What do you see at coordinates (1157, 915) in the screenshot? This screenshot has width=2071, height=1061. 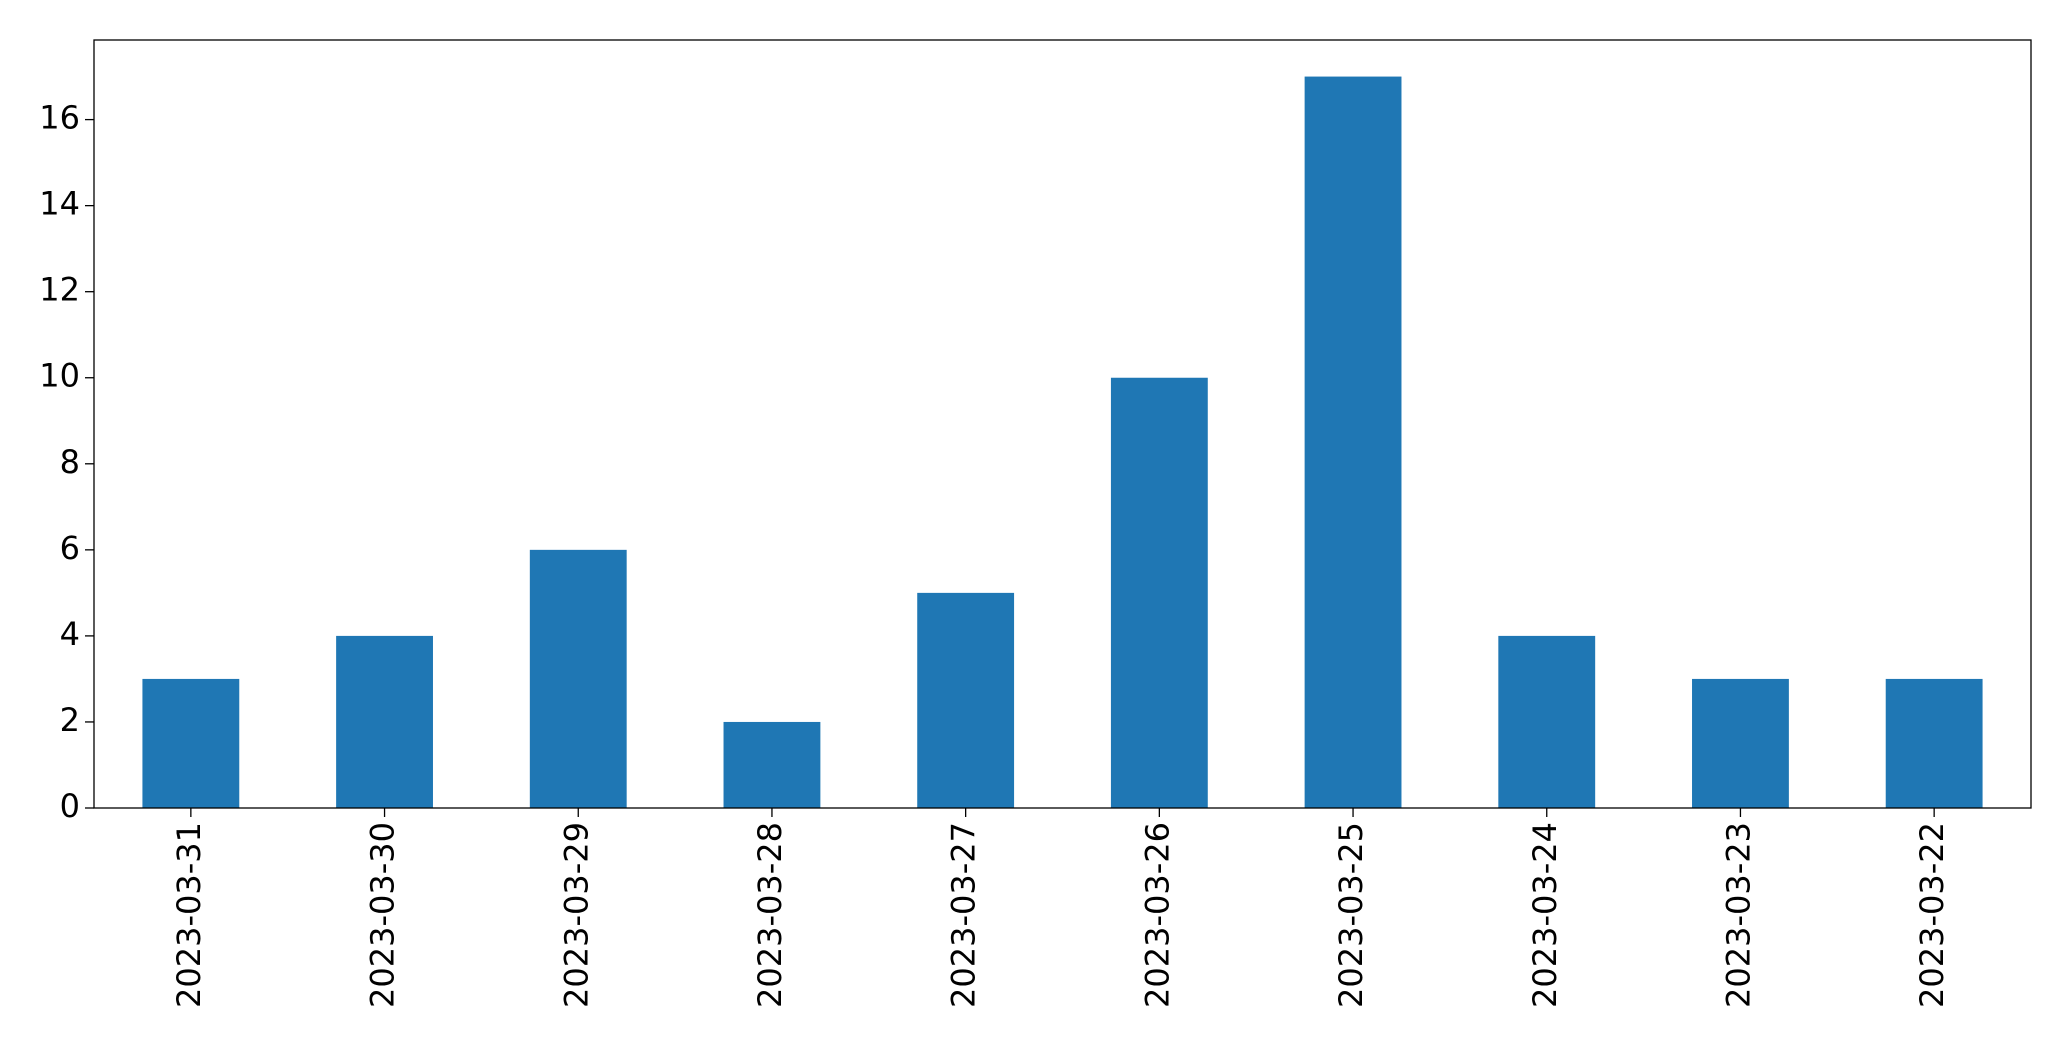 I see `x-tick-label: 2023-03-26` at bounding box center [1157, 915].